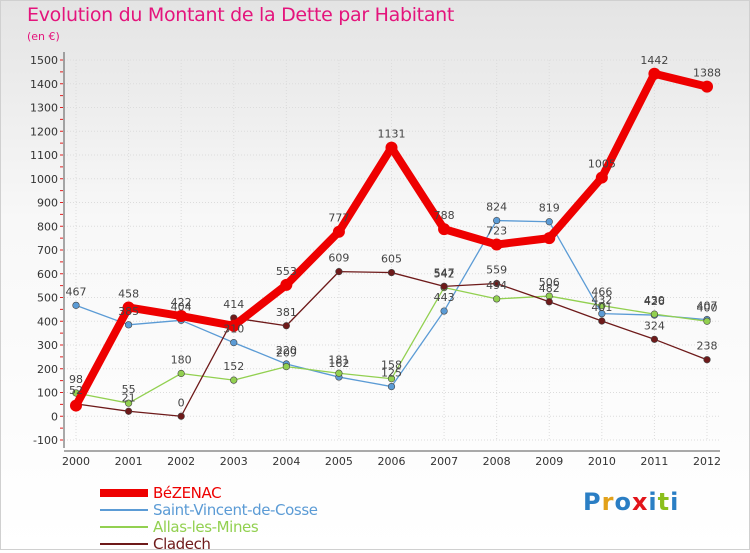 The image size is (750, 553). I want to click on legend-item: Cladech, so click(209, 543).